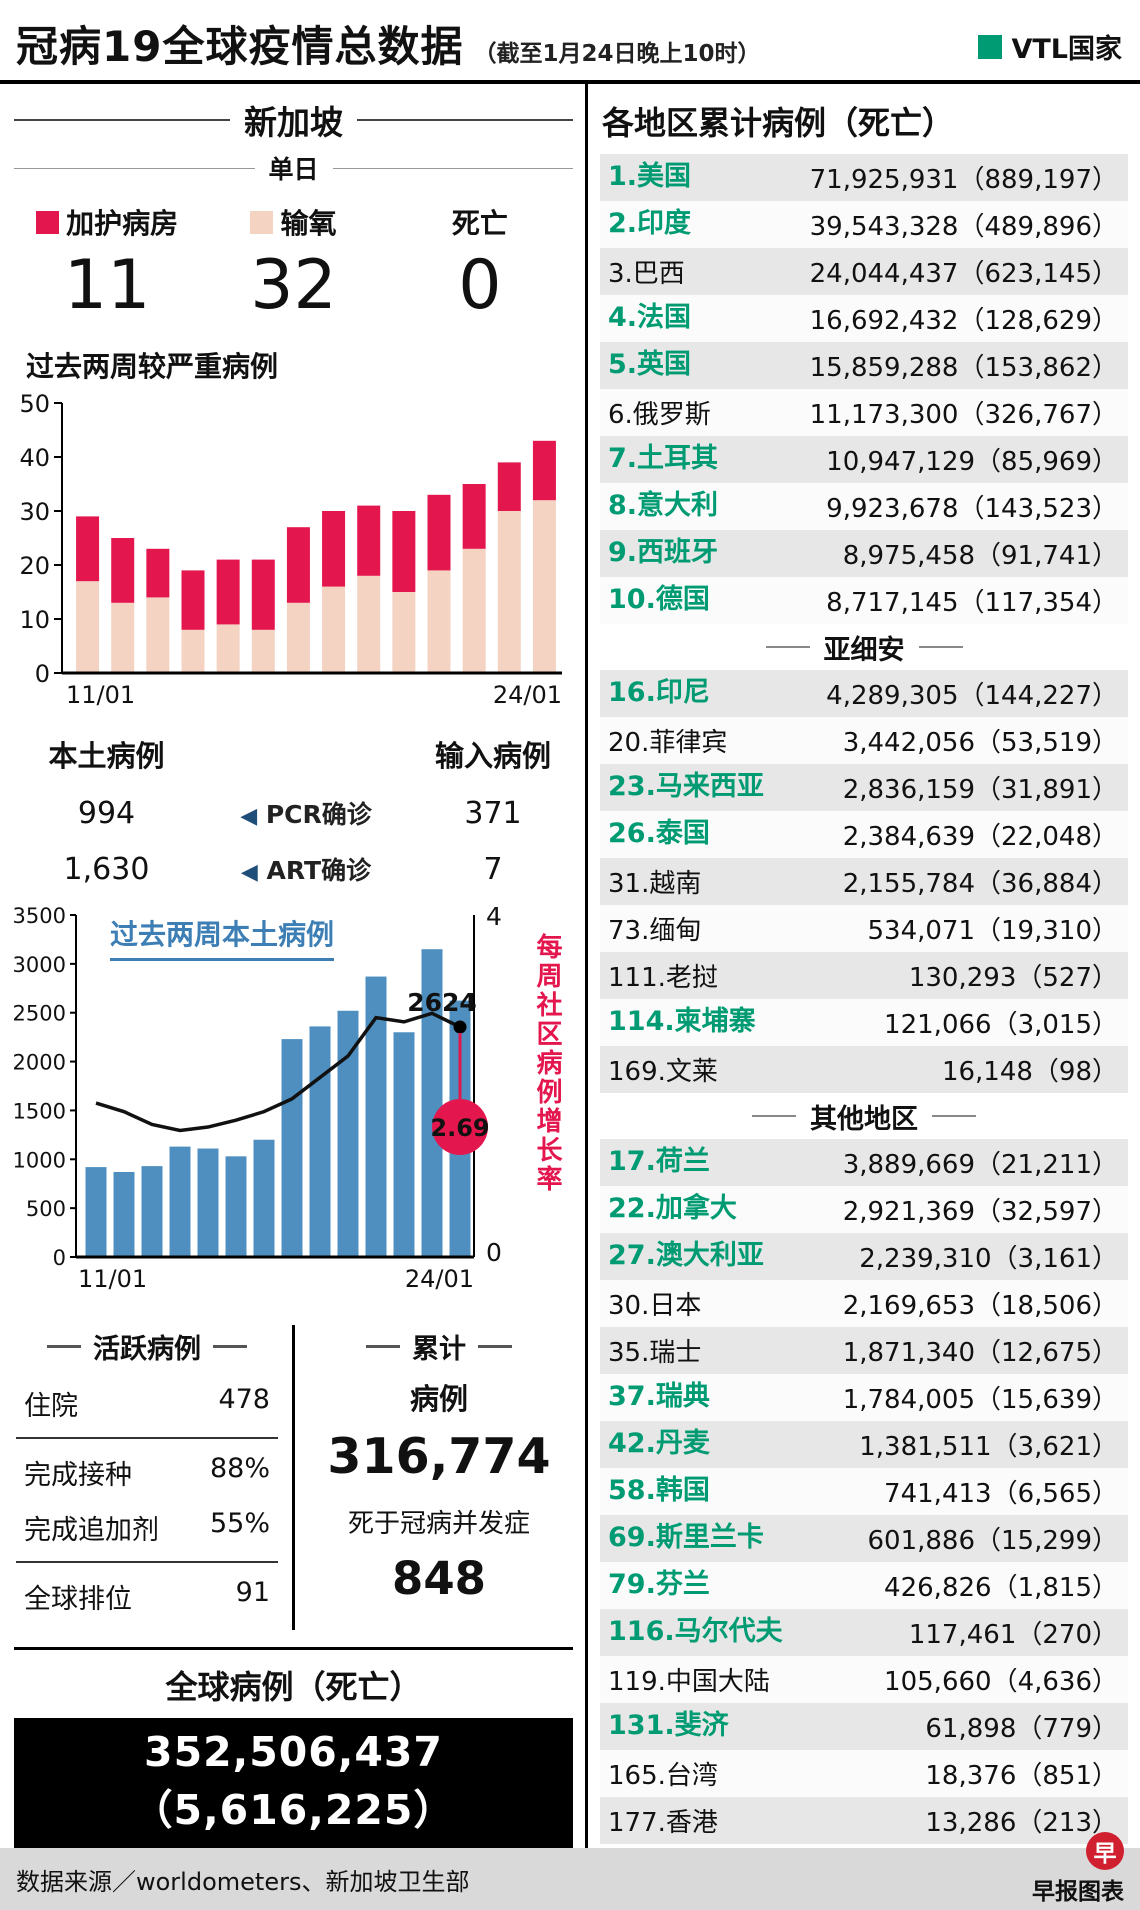 This screenshot has height=1910, width=1140. Describe the element at coordinates (990, 46) in the screenshot. I see `vtl-color-swatch` at that location.